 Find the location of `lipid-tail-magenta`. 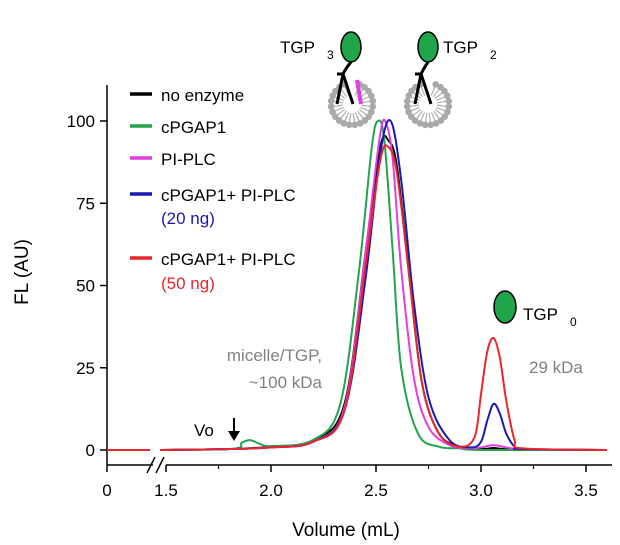

lipid-tail-magenta is located at coordinates (359, 92).